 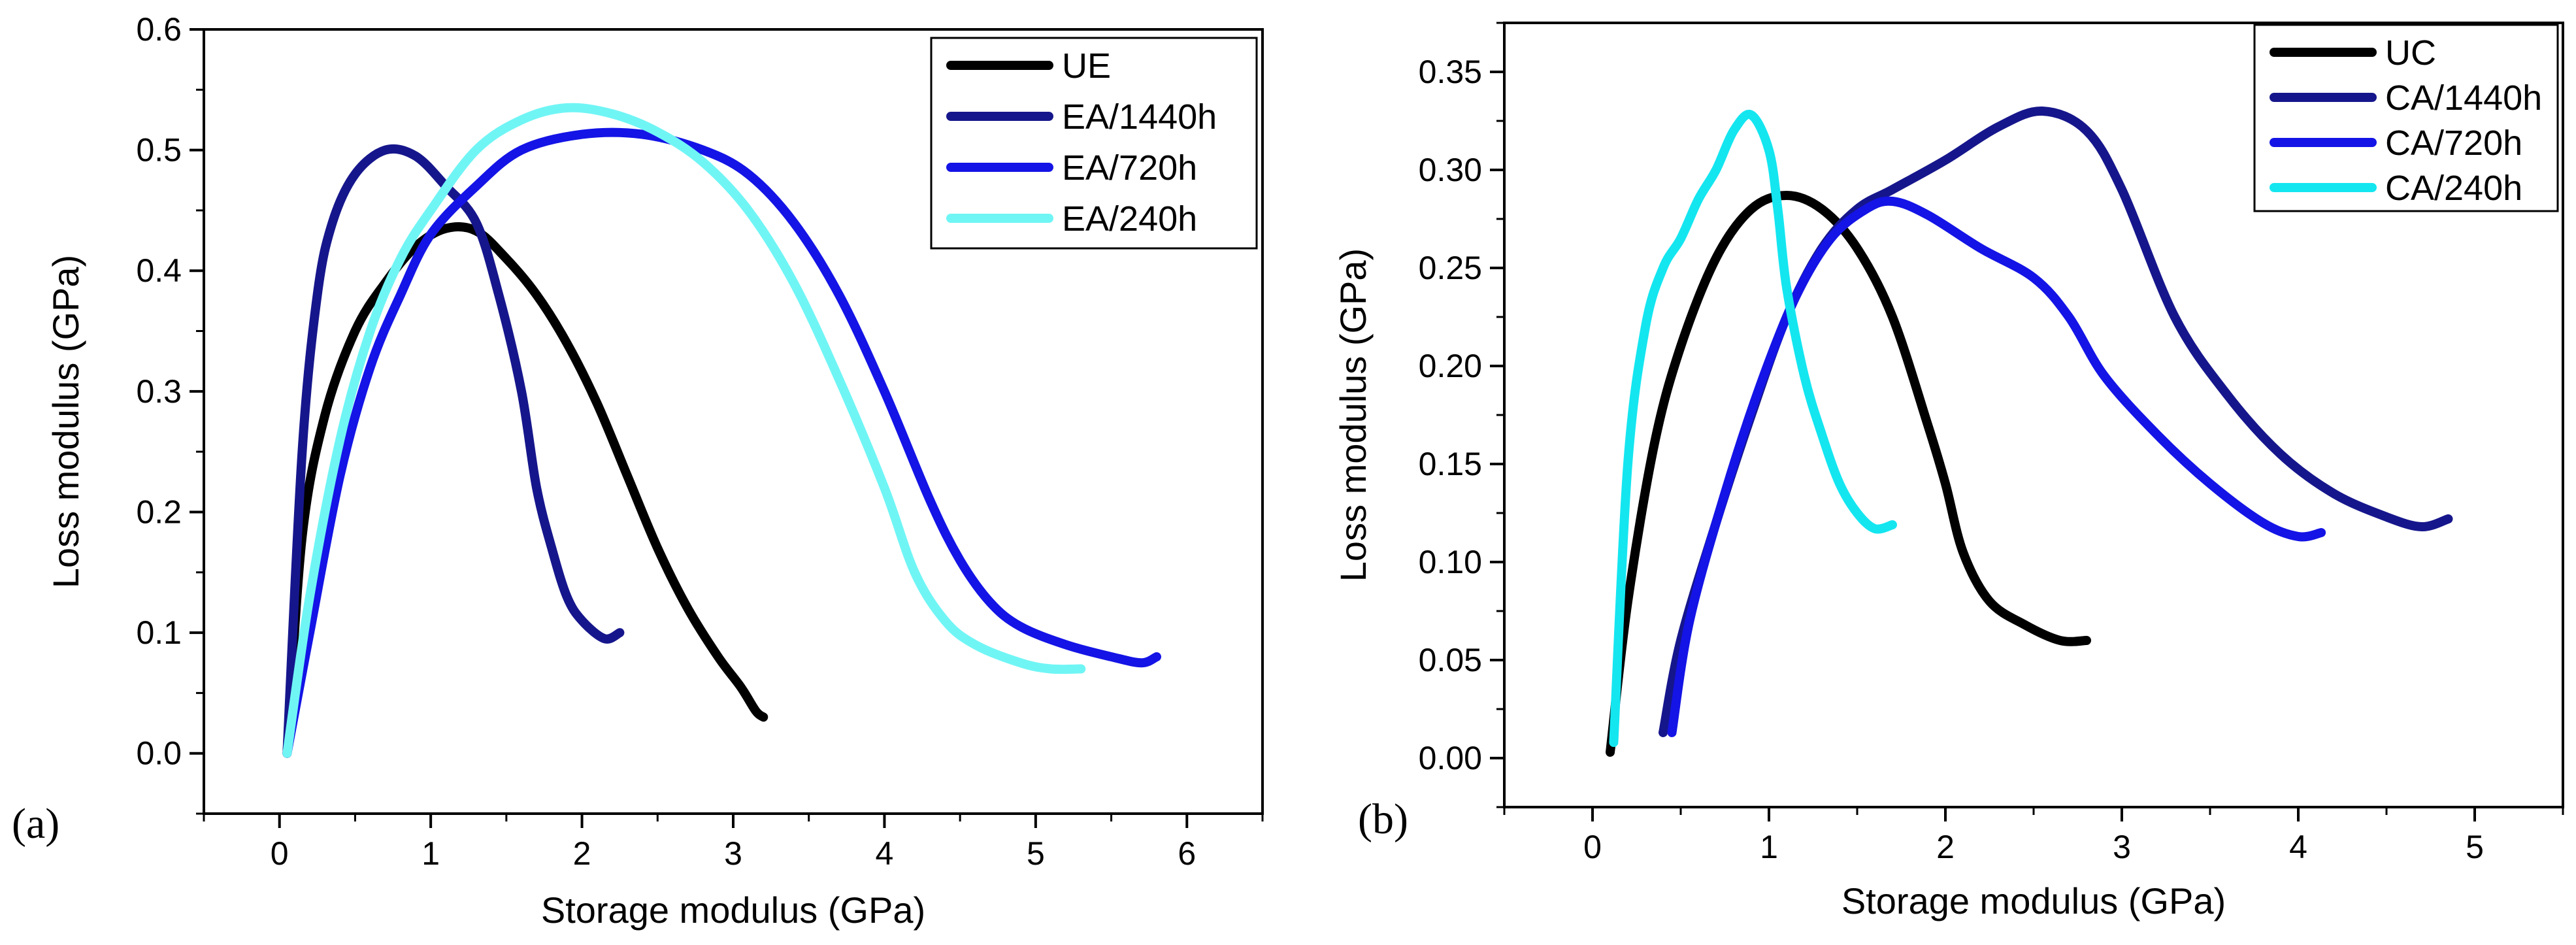 I want to click on y-tick-label-b: 0.25, so click(x=1450, y=268).